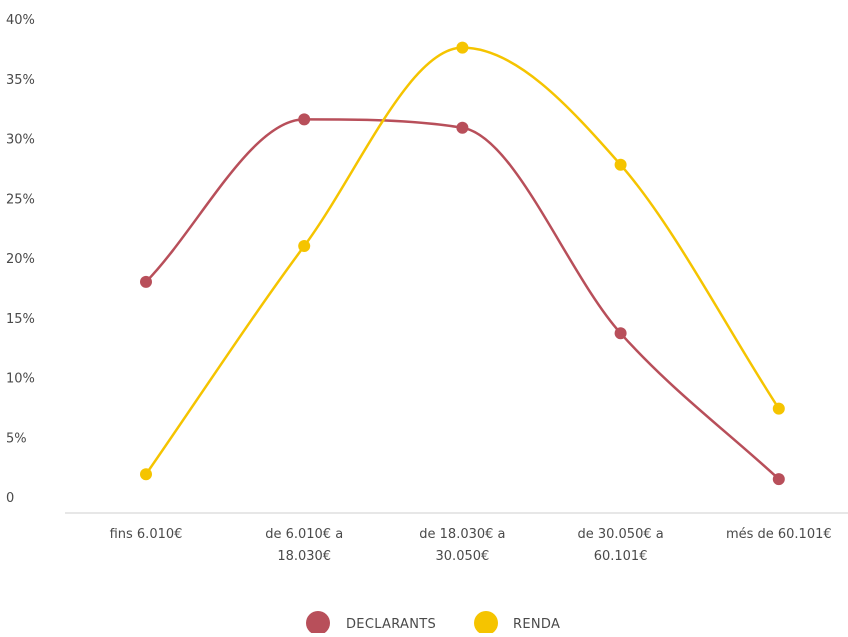 The height and width of the screenshot is (637, 848). I want to click on x-tick-label: fins 6.010€, so click(146, 534).